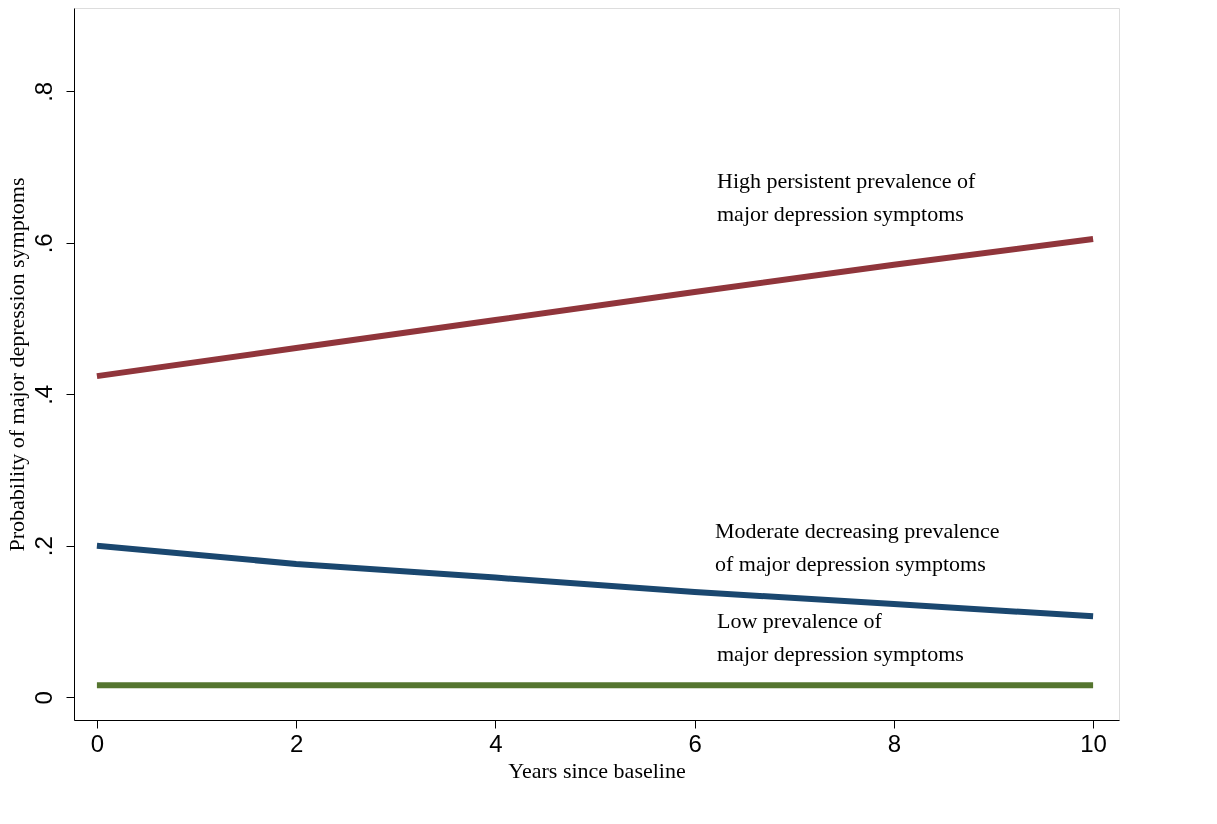  I want to click on y-tick-label: 0, so click(43, 698).